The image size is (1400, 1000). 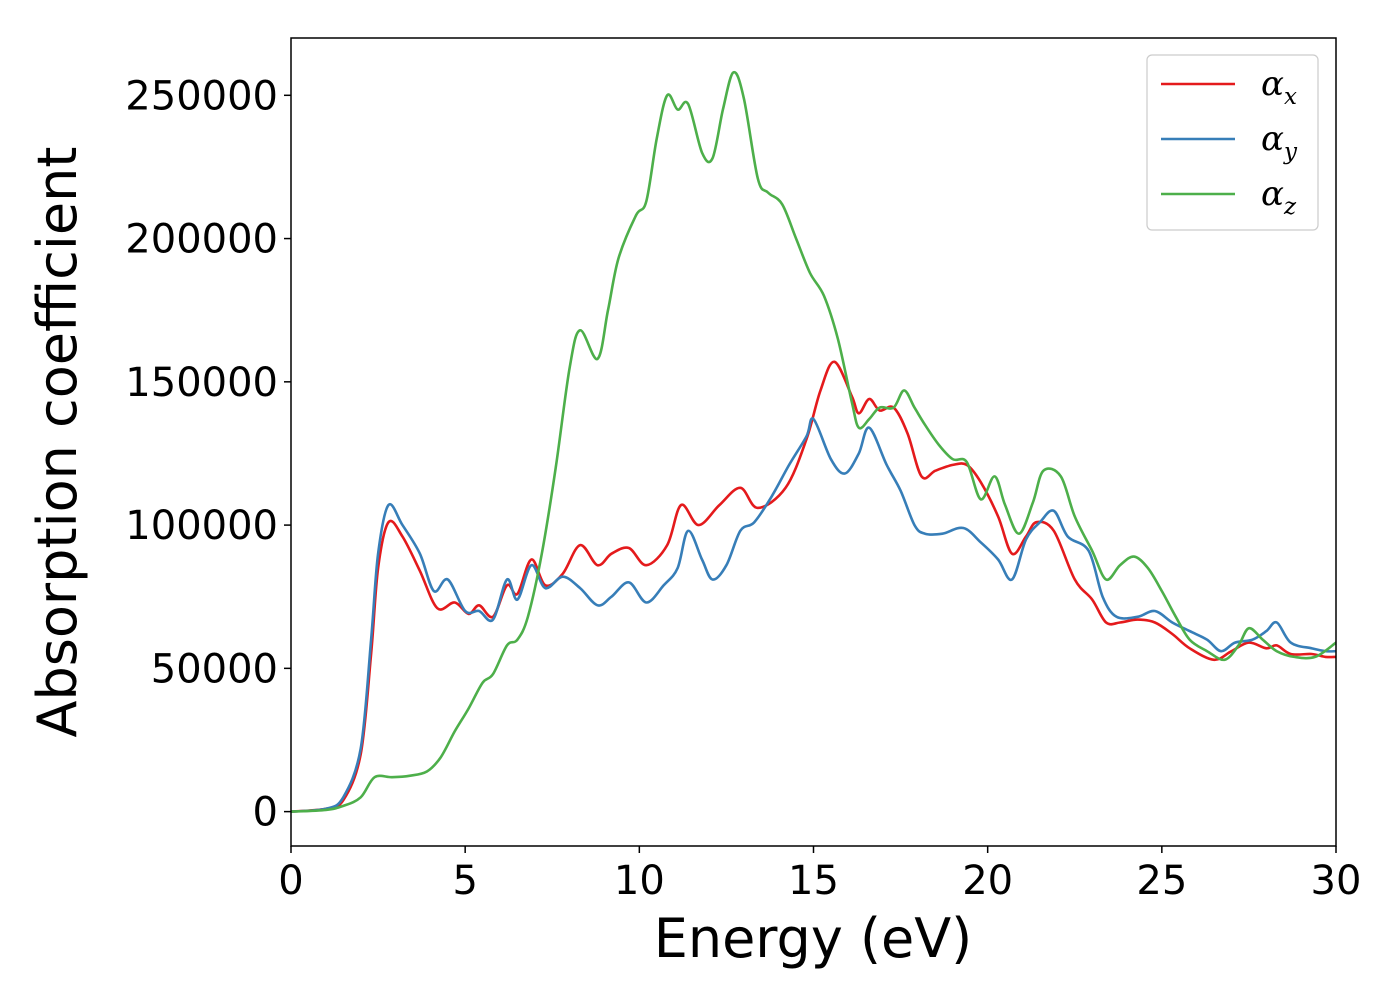 What do you see at coordinates (1336, 881) in the screenshot?
I see `x-tick-label: 30` at bounding box center [1336, 881].